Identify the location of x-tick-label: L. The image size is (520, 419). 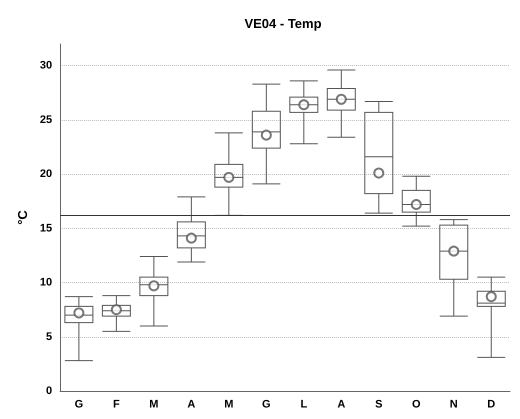
(304, 404).